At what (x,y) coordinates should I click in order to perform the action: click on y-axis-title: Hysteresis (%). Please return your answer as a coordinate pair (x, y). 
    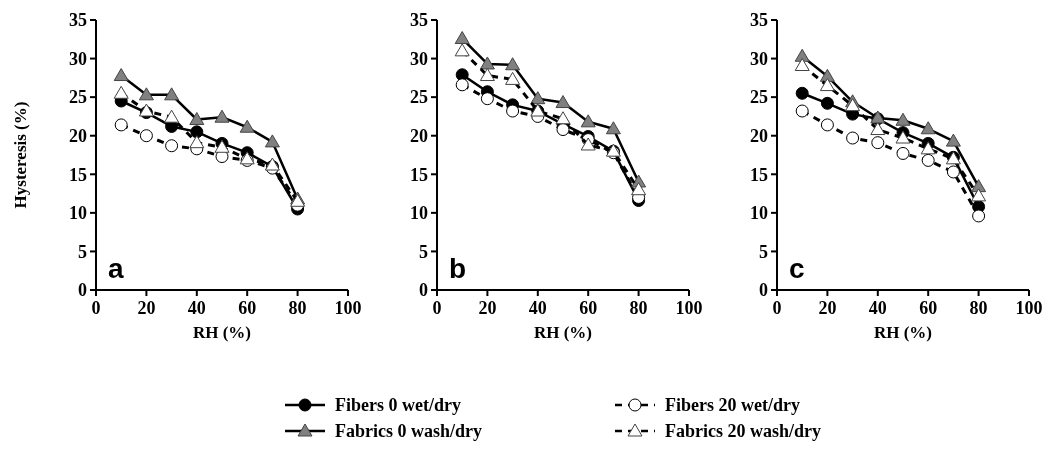
    Looking at the image, I should click on (20, 155).